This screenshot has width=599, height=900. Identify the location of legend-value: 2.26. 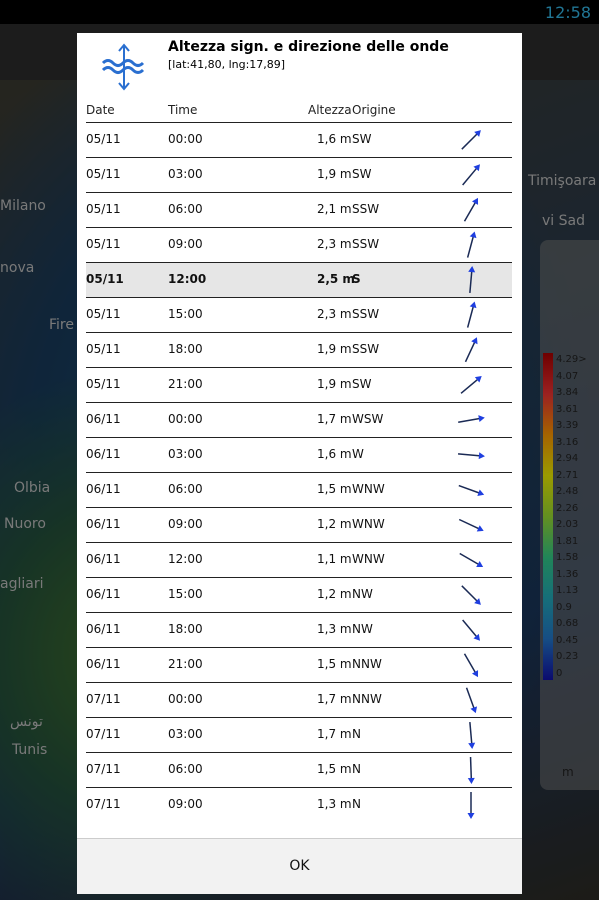
(567, 508).